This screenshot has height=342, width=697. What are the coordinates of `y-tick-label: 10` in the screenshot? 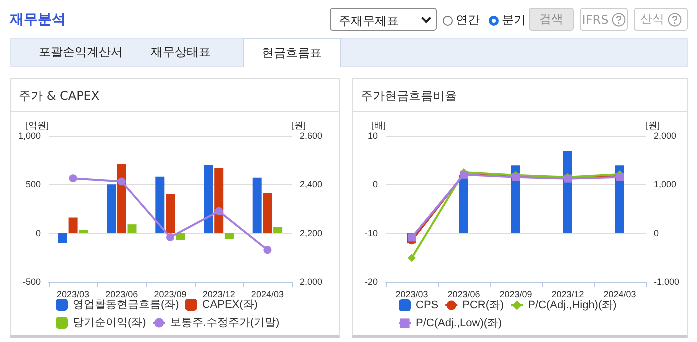 It's located at (373, 136).